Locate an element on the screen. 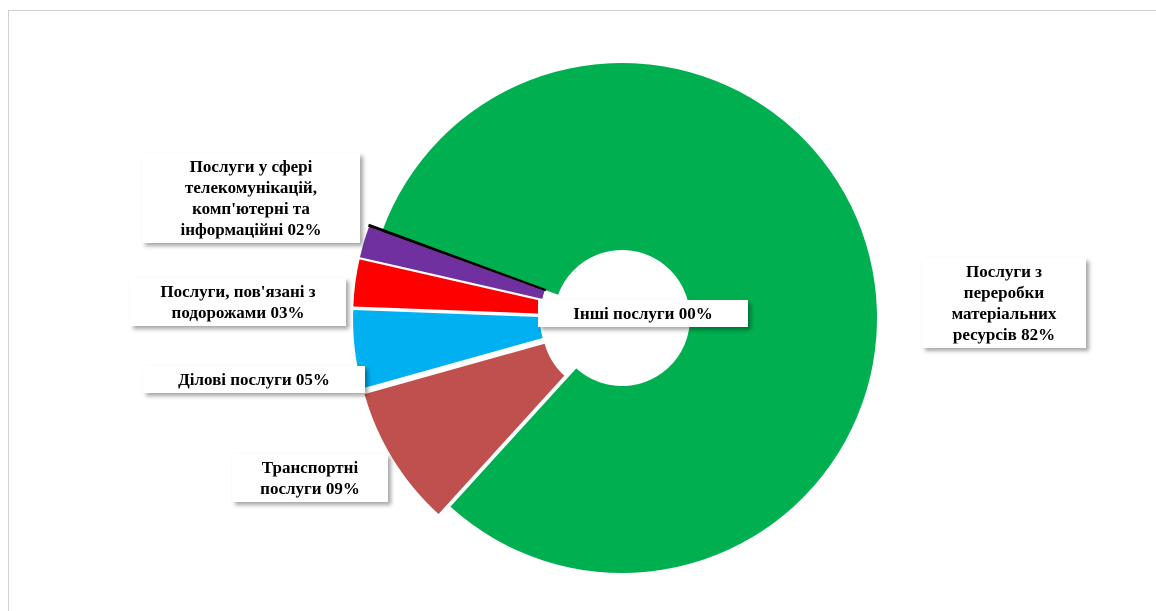  data-label: Послуги, пов'язані з подорожами 03% is located at coordinates (238, 302).